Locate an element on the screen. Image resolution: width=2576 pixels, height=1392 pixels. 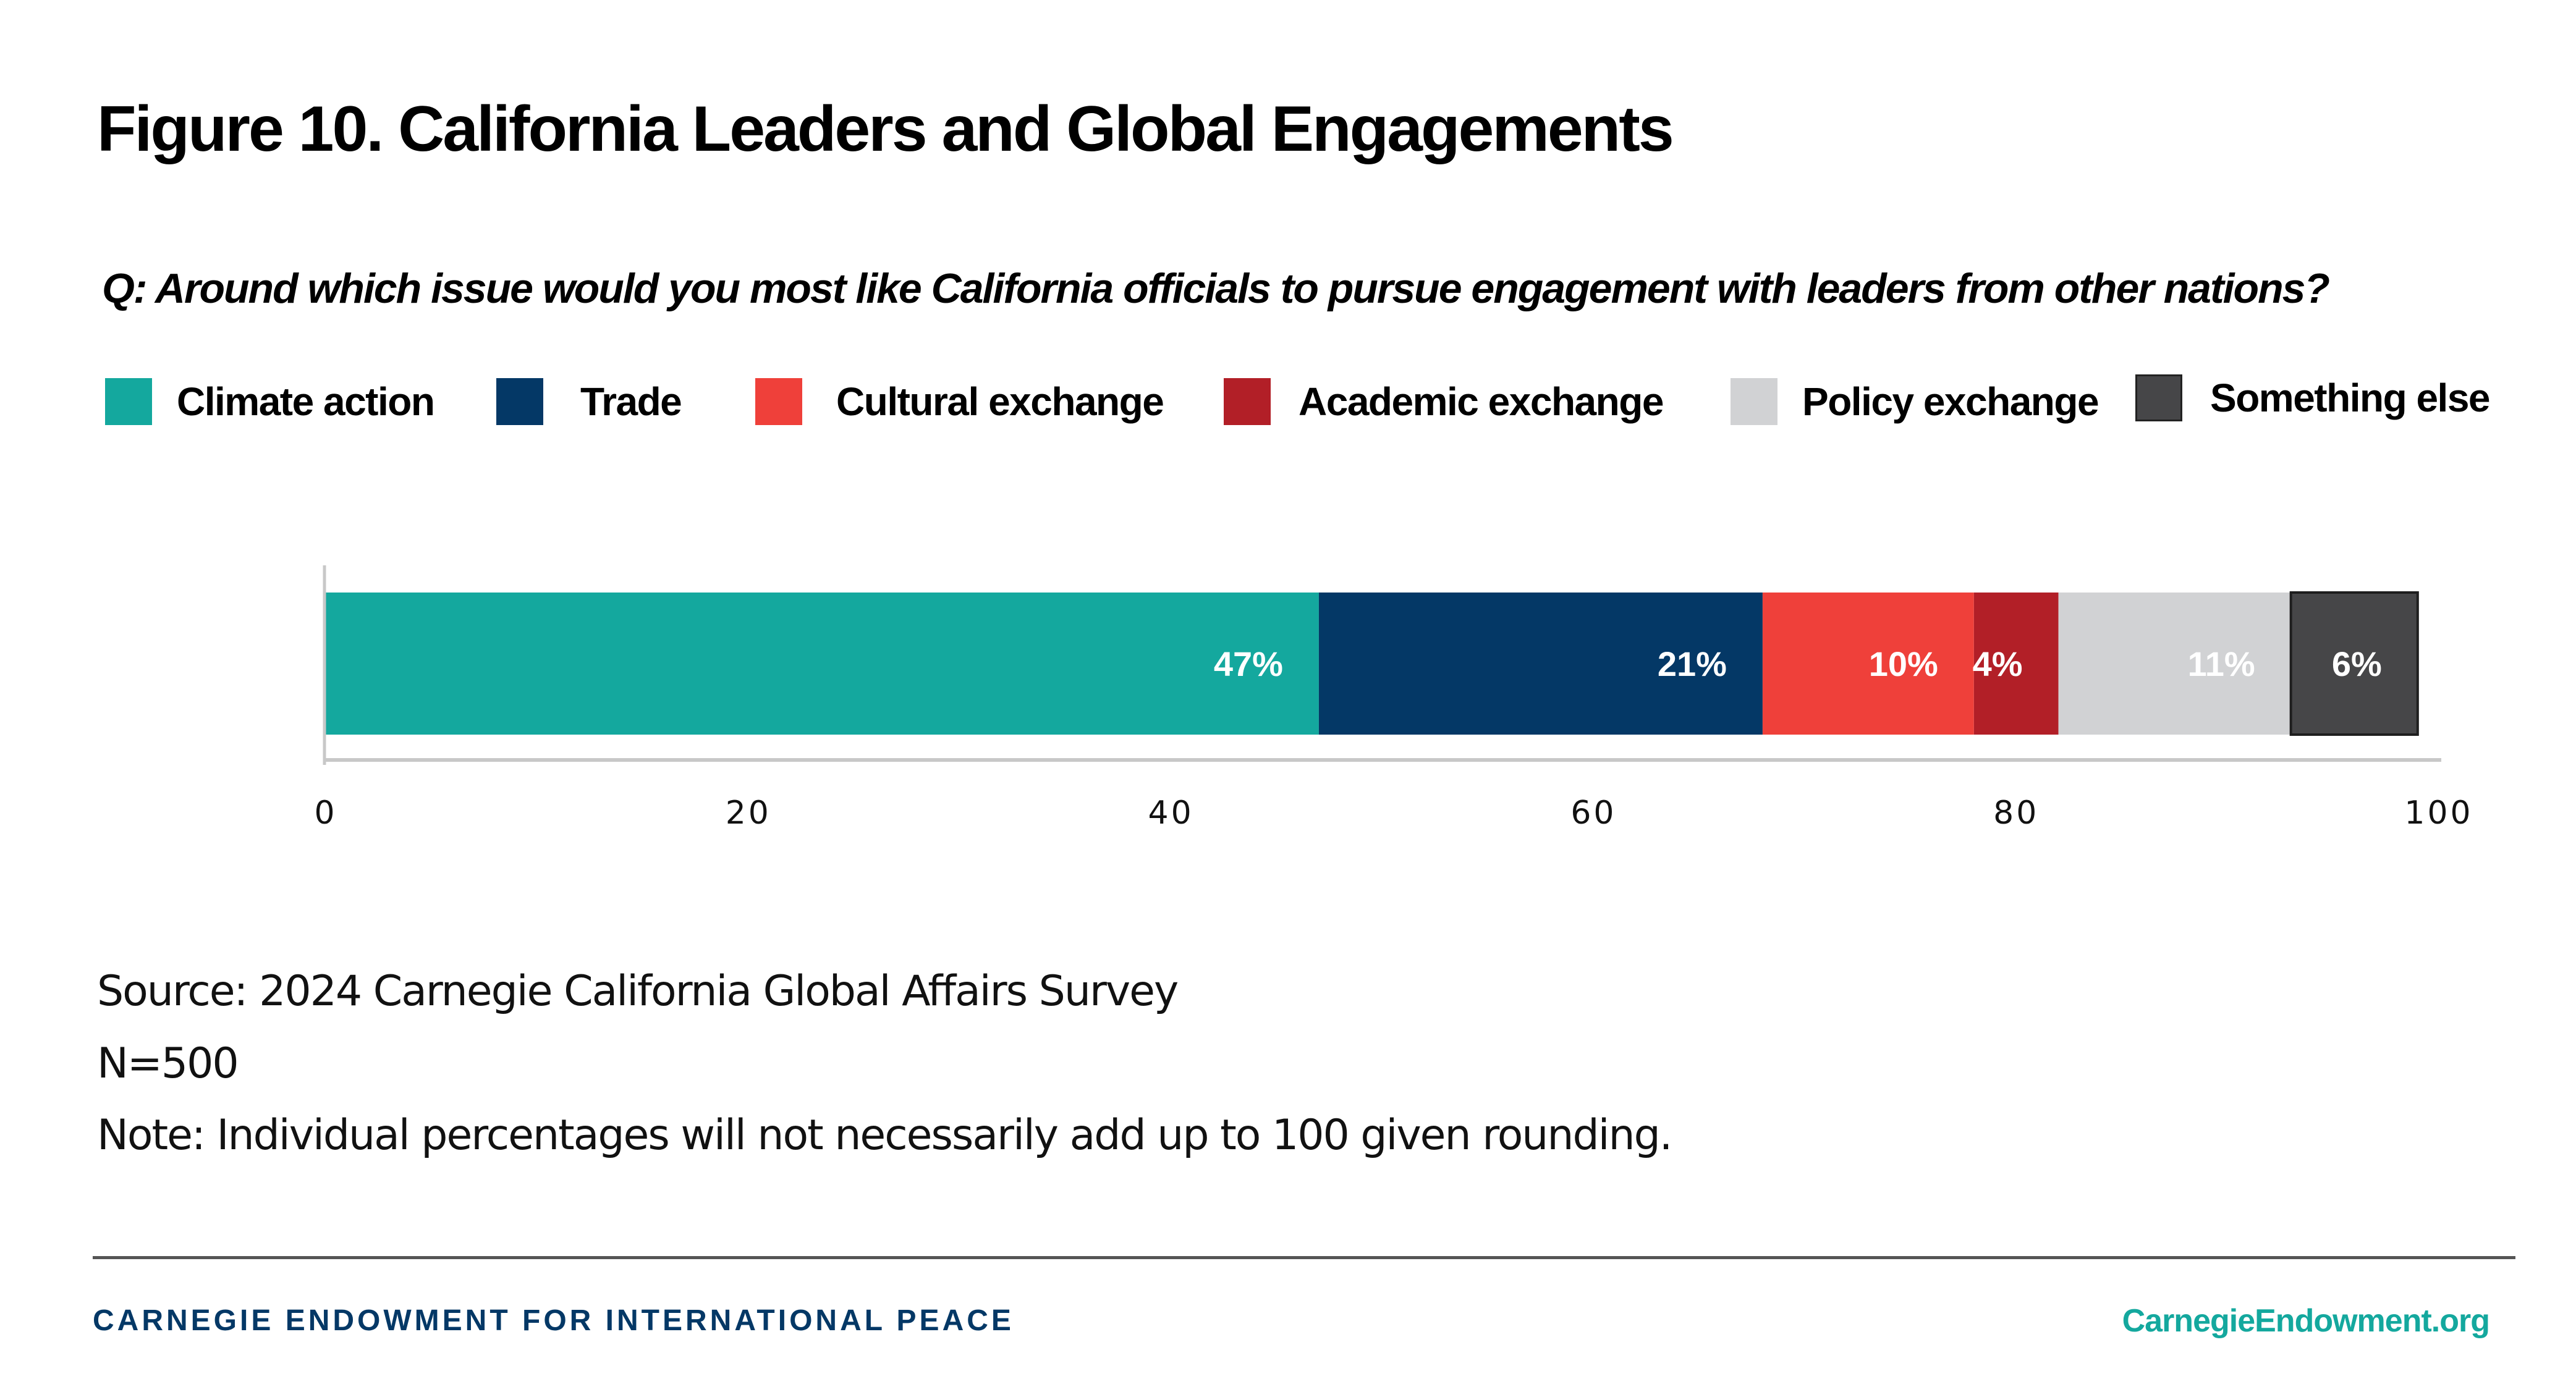
bar-segment-something-else is located at coordinates (2354, 663).